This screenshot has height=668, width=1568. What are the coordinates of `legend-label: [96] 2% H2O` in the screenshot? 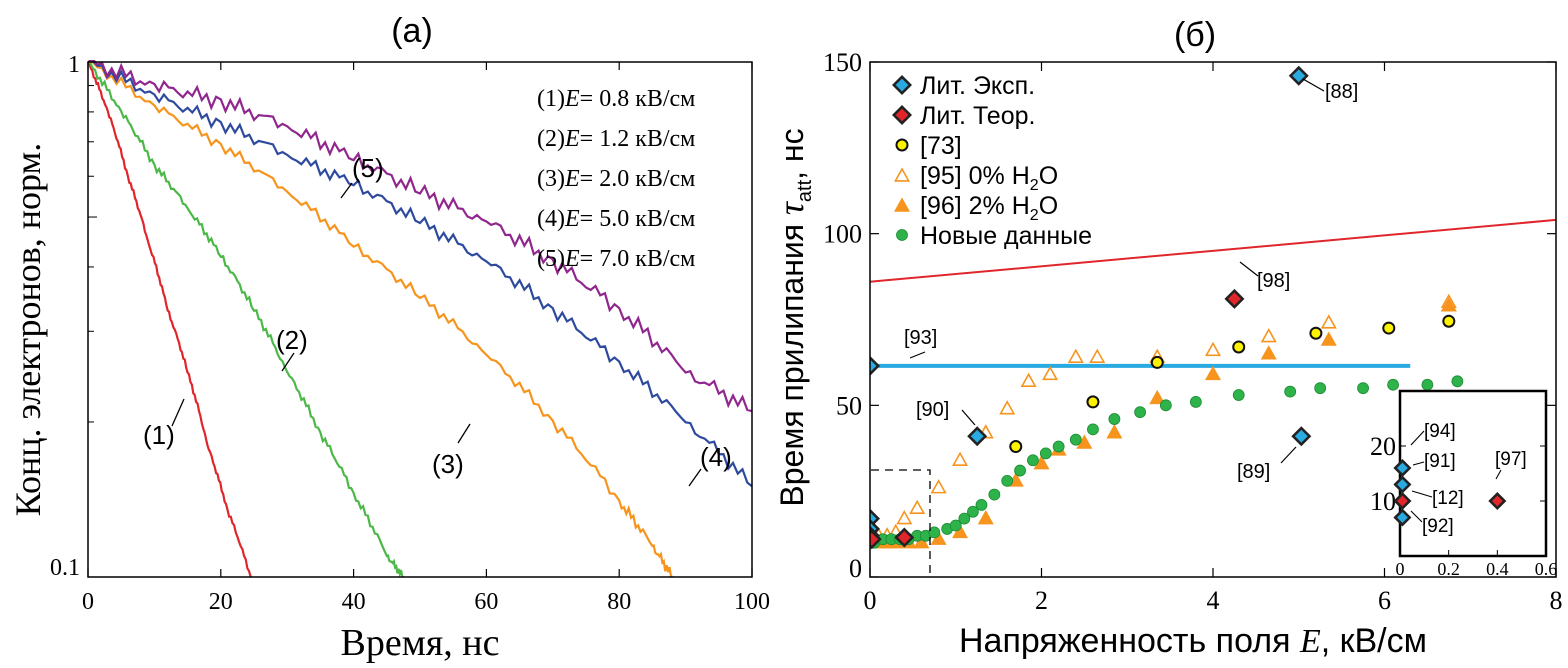 It's located at (989, 208).